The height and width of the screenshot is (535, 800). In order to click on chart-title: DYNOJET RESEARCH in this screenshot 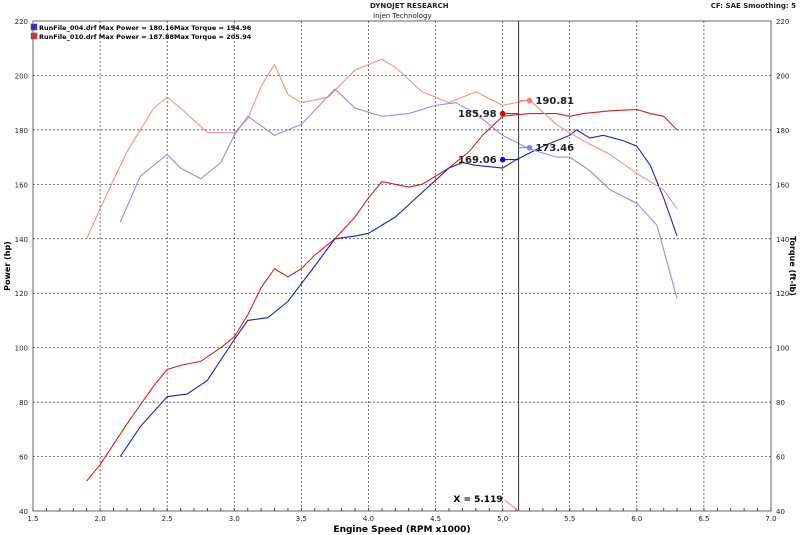, I will do `click(409, 6)`.